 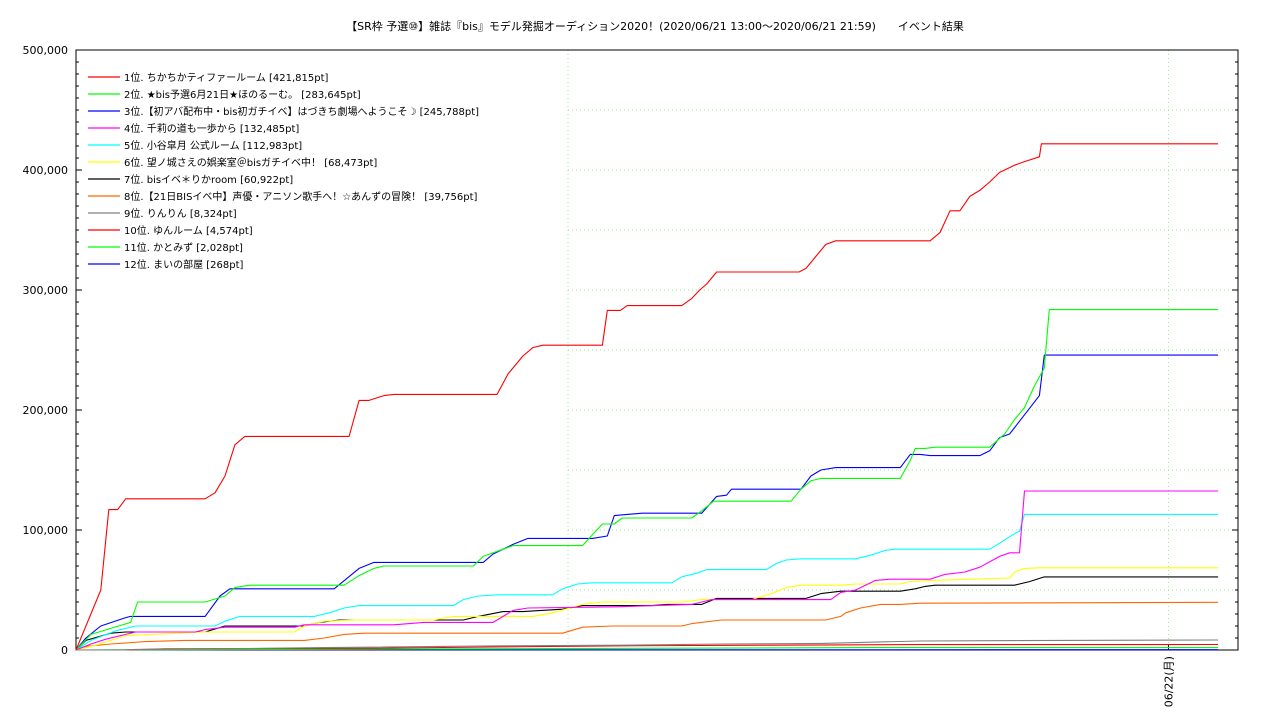 What do you see at coordinates (211, 128) in the screenshot?
I see `legend-label: 4位. 千莉の道も一歩から [132,485pt]` at bounding box center [211, 128].